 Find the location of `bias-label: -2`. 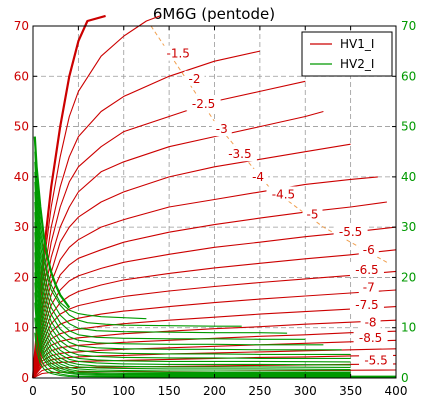

bias-label: -2 is located at coordinates (195, 79).